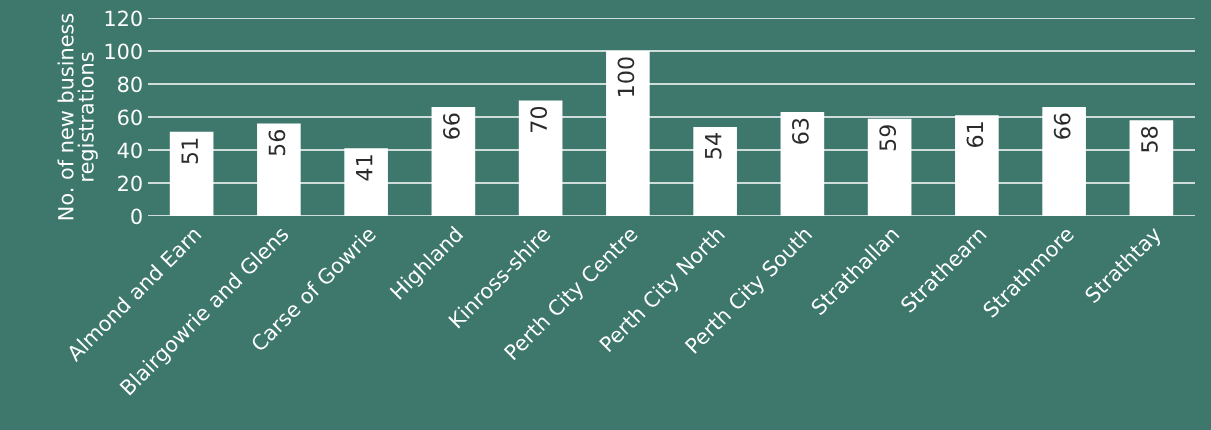 The width and height of the screenshot is (1211, 430). What do you see at coordinates (539, 119) in the screenshot?
I see `data-label: 70` at bounding box center [539, 119].